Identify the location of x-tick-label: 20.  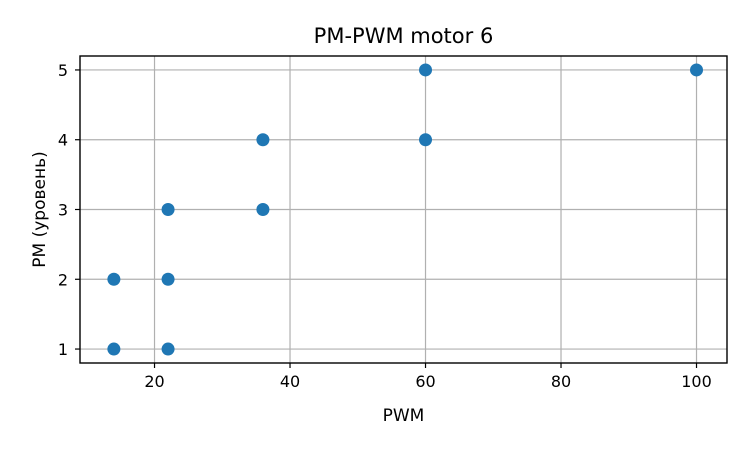
(154, 381).